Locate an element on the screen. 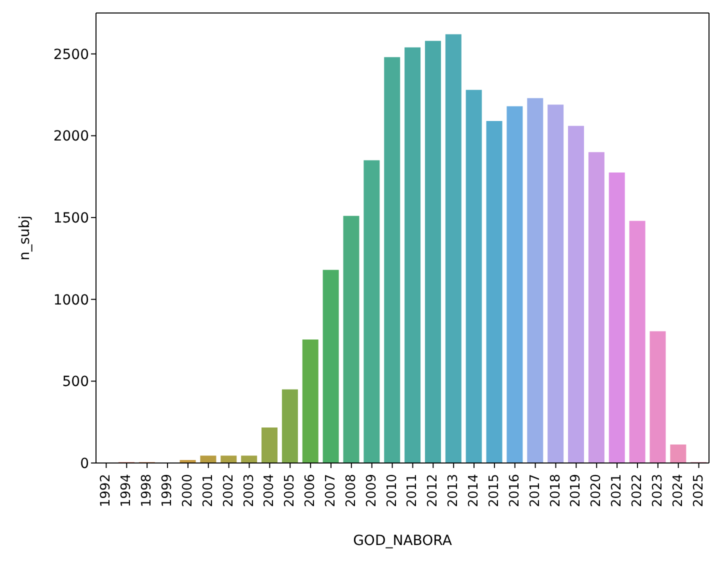  x-tick-label: 2025 is located at coordinates (698, 491).